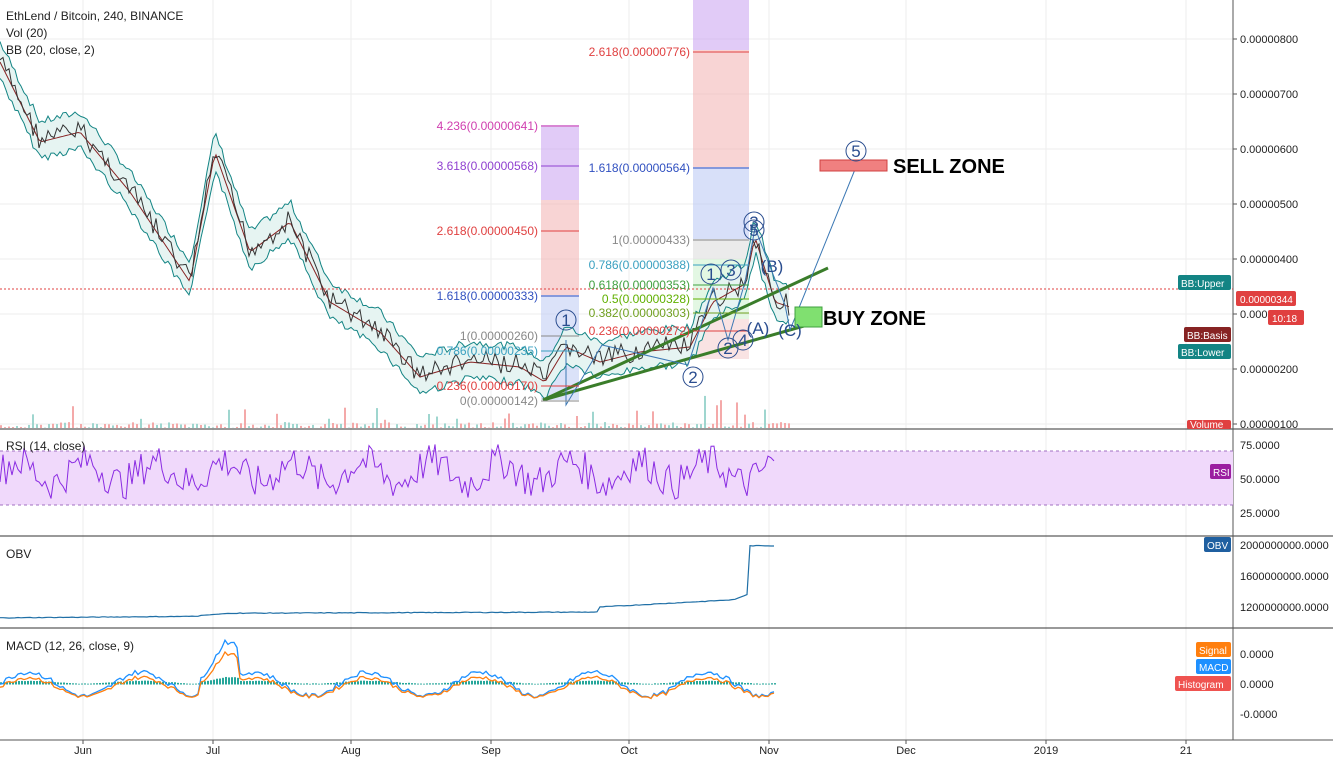 Image resolution: width=1333 pixels, height=760 pixels. I want to click on fib-level-label: 0.236(0.00000170), so click(487, 386).